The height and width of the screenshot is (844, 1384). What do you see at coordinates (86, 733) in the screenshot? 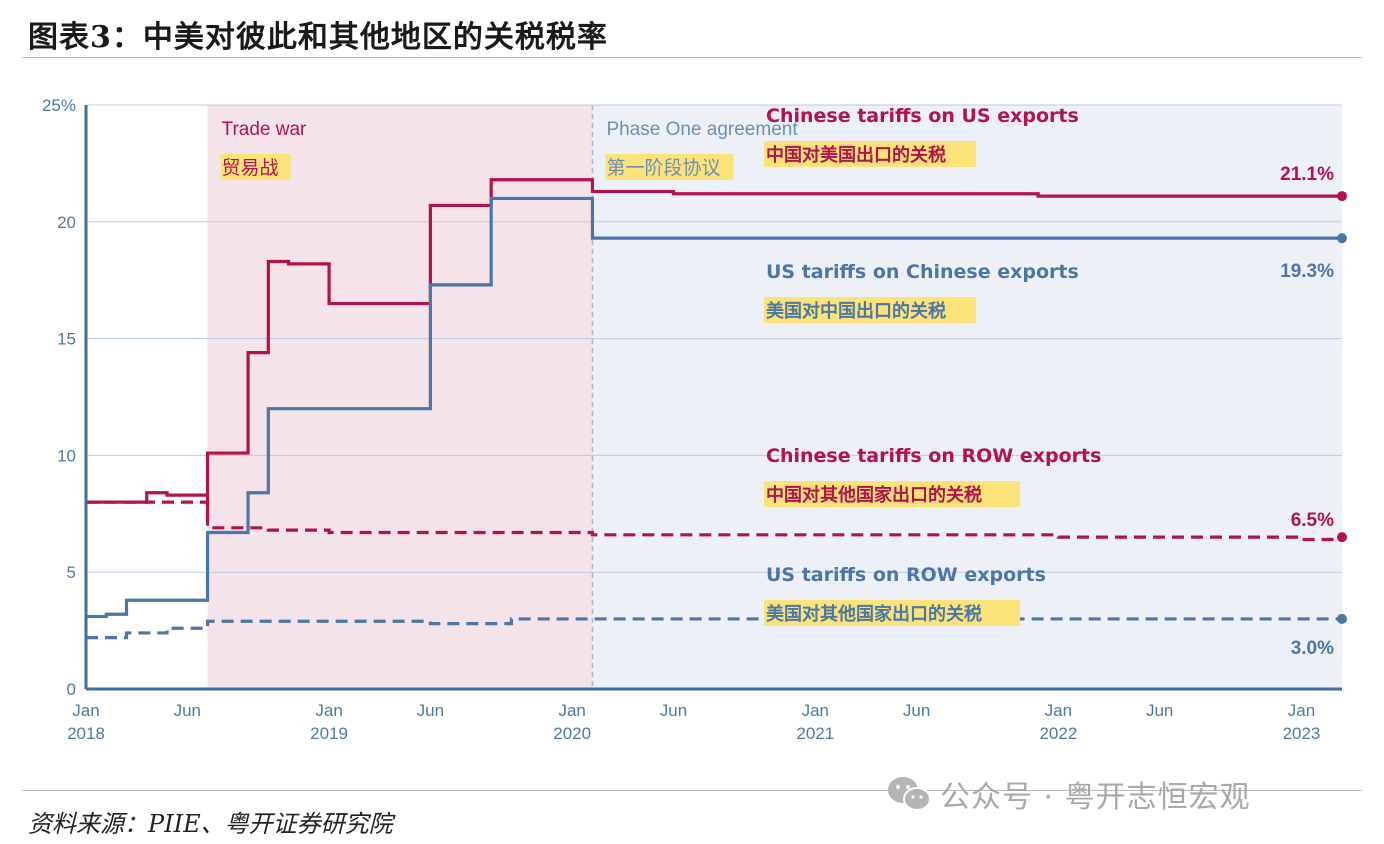
I see `x-tick-year: 2018` at bounding box center [86, 733].